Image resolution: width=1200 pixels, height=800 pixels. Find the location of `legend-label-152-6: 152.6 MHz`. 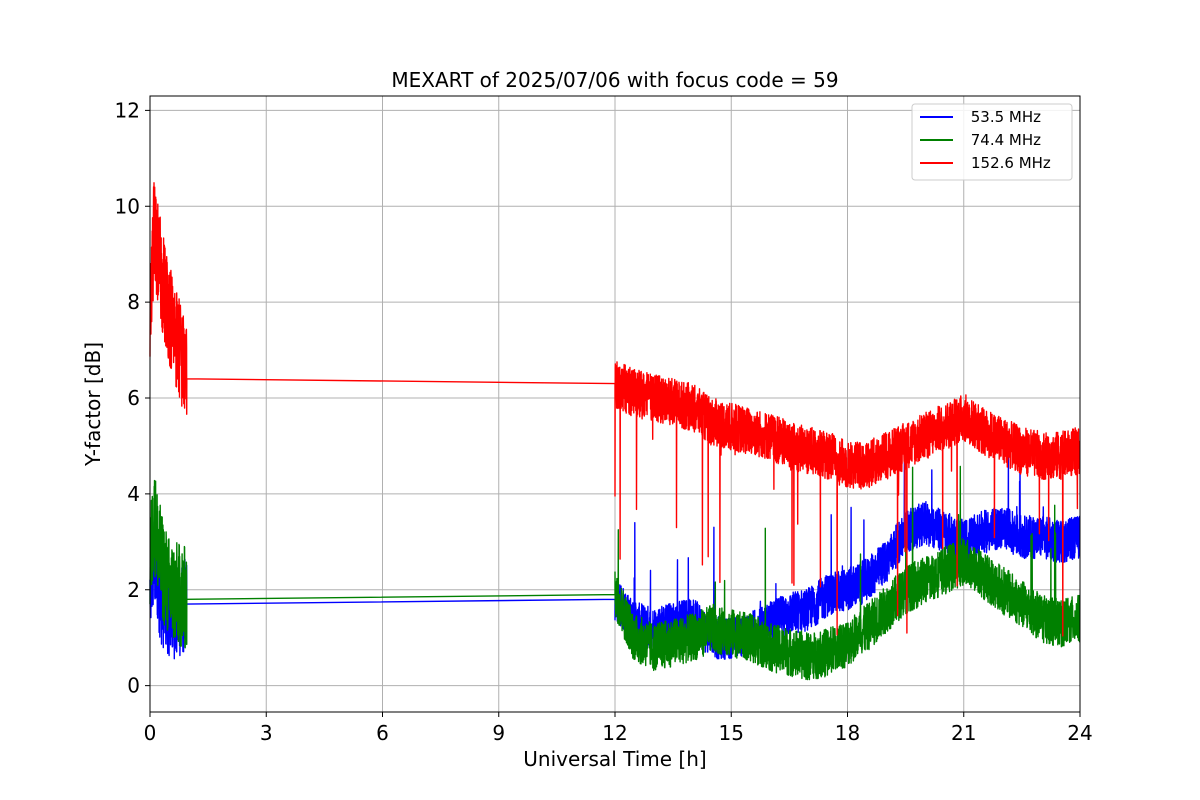

legend-label-152-6: 152.6 MHz is located at coordinates (1011, 163).